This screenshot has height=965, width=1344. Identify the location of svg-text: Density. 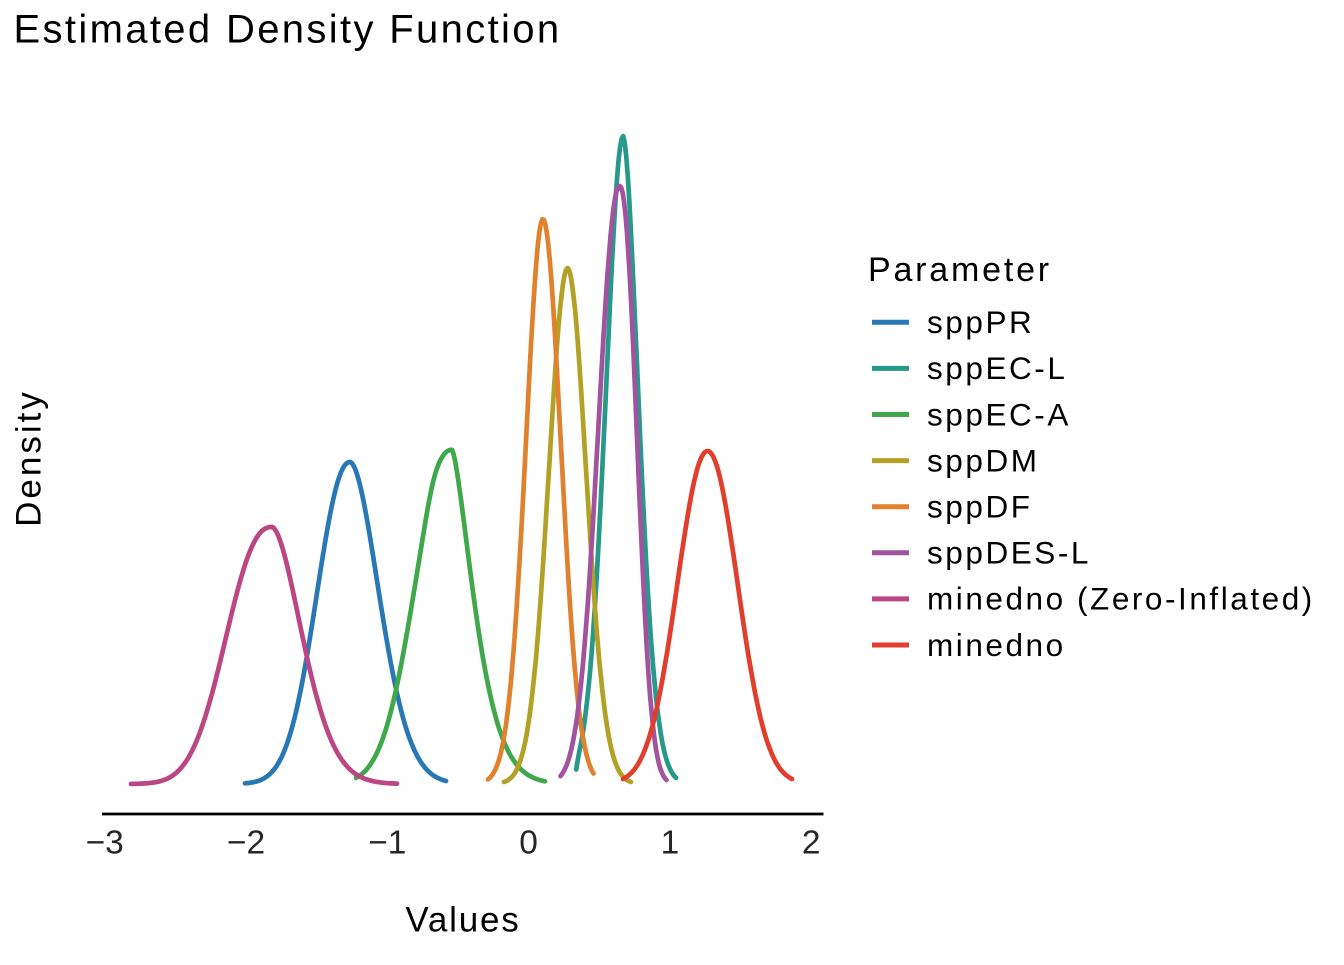
(29, 458).